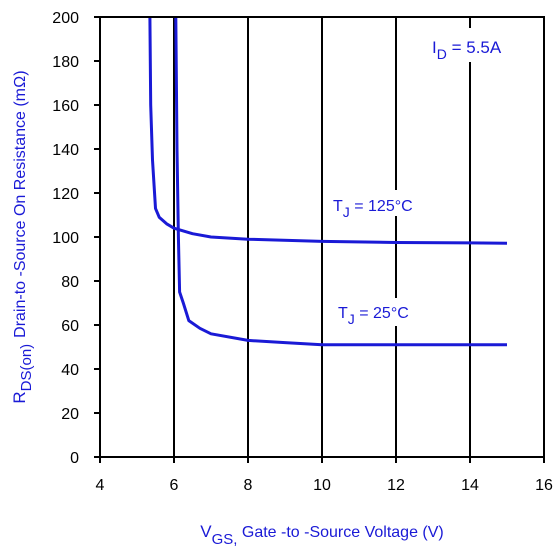 The width and height of the screenshot is (555, 554). I want to click on x-axis-label-sub: GS,, so click(225, 539).